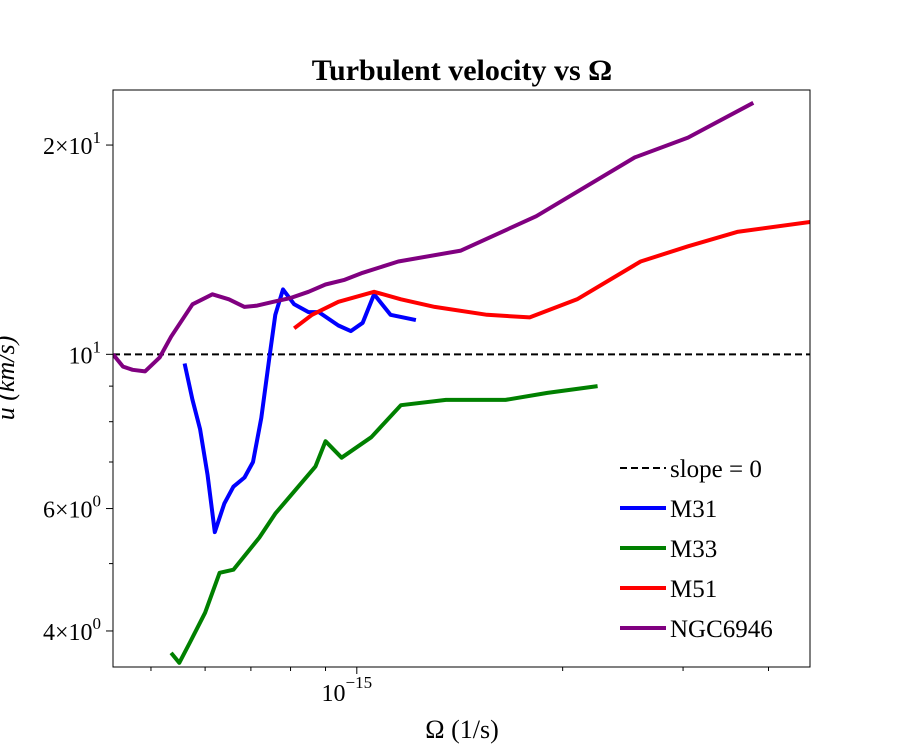 This screenshot has height=750, width=900. Describe the element at coordinates (668, 589) in the screenshot. I see `legend-item-m51: M51` at that location.